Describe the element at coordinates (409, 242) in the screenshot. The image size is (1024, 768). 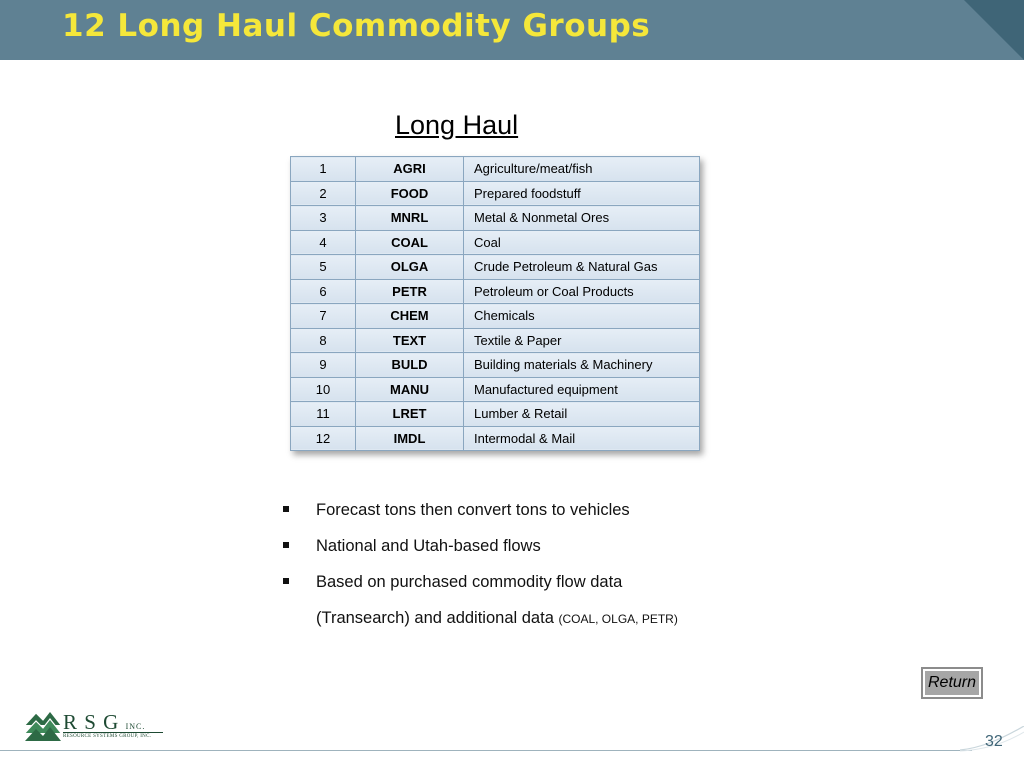
I see `commodity-code: COAL` at that location.